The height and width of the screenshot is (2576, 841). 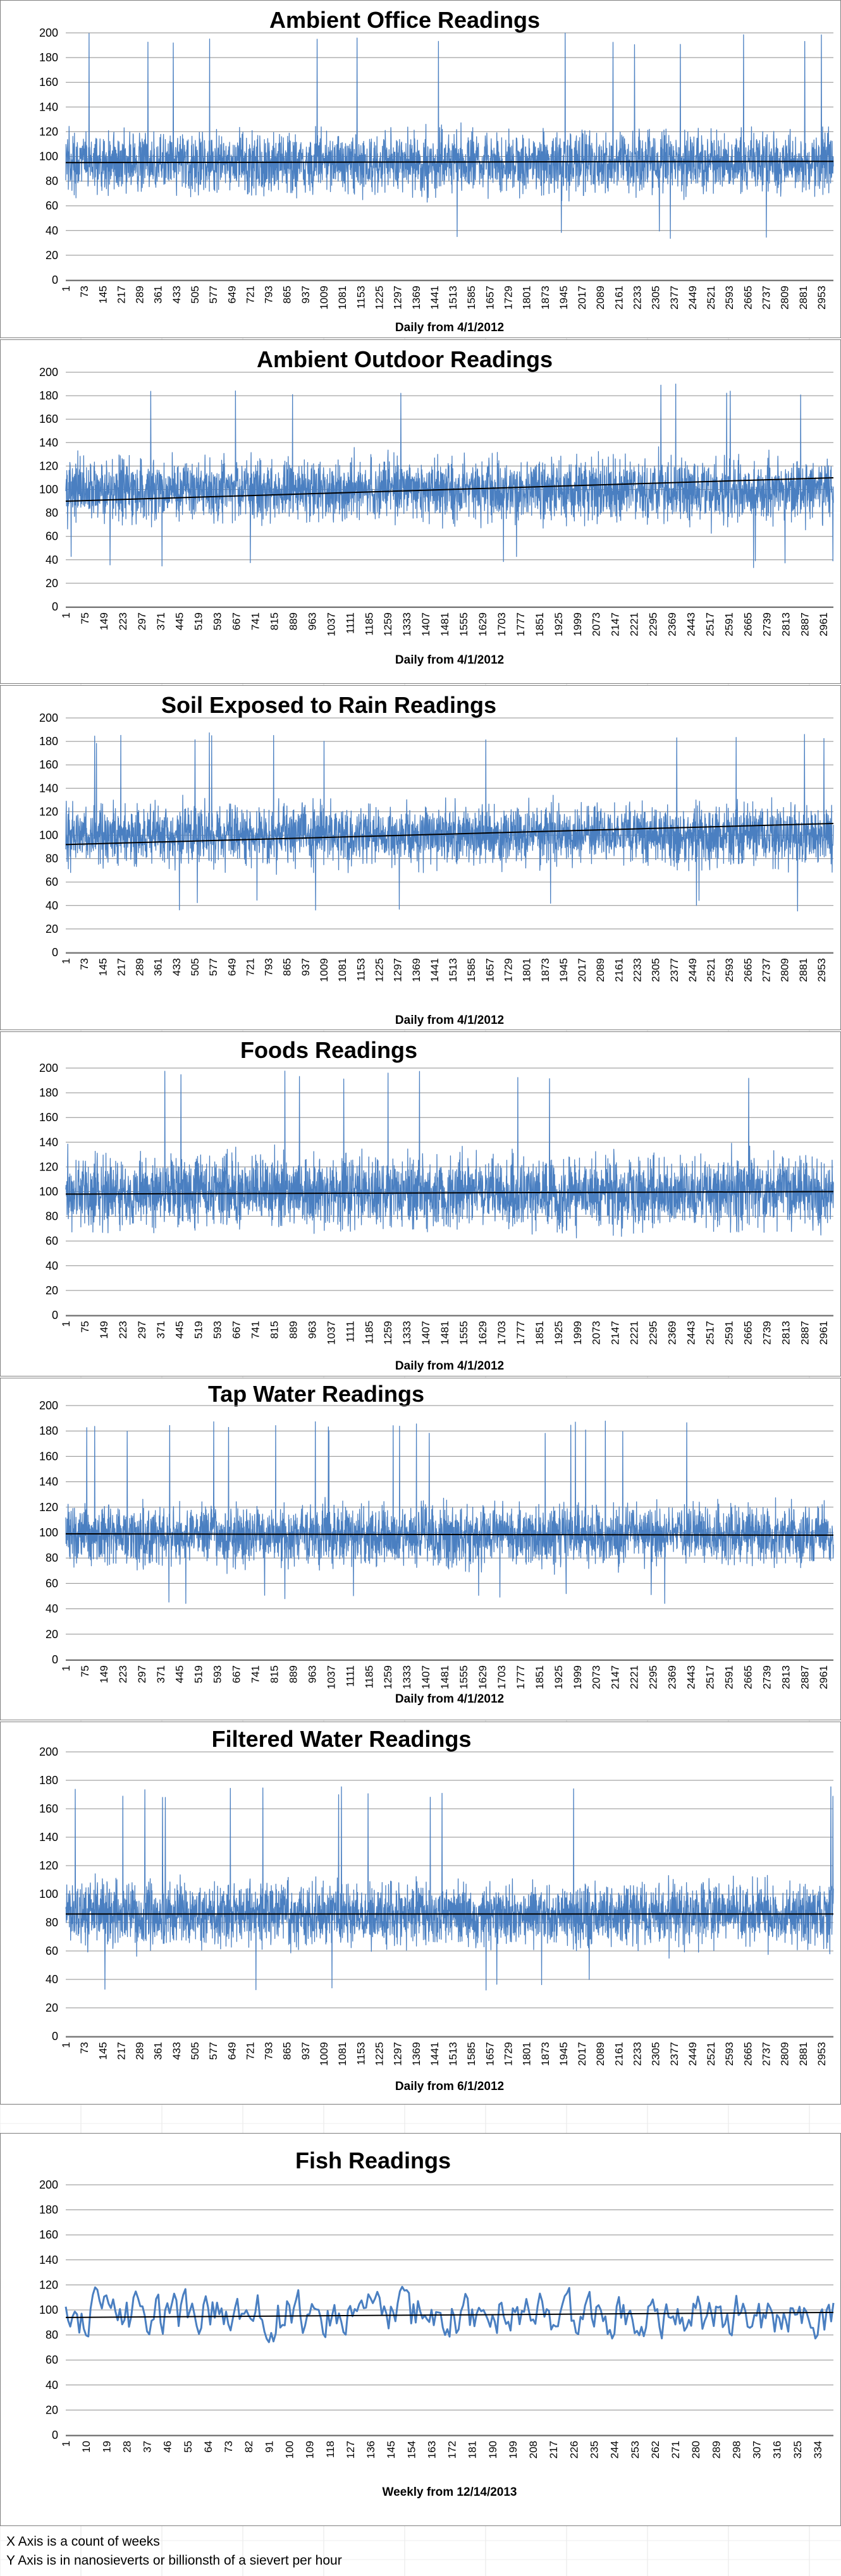 What do you see at coordinates (554, 2449) in the screenshot?
I see `x-tick-label: 217` at bounding box center [554, 2449].